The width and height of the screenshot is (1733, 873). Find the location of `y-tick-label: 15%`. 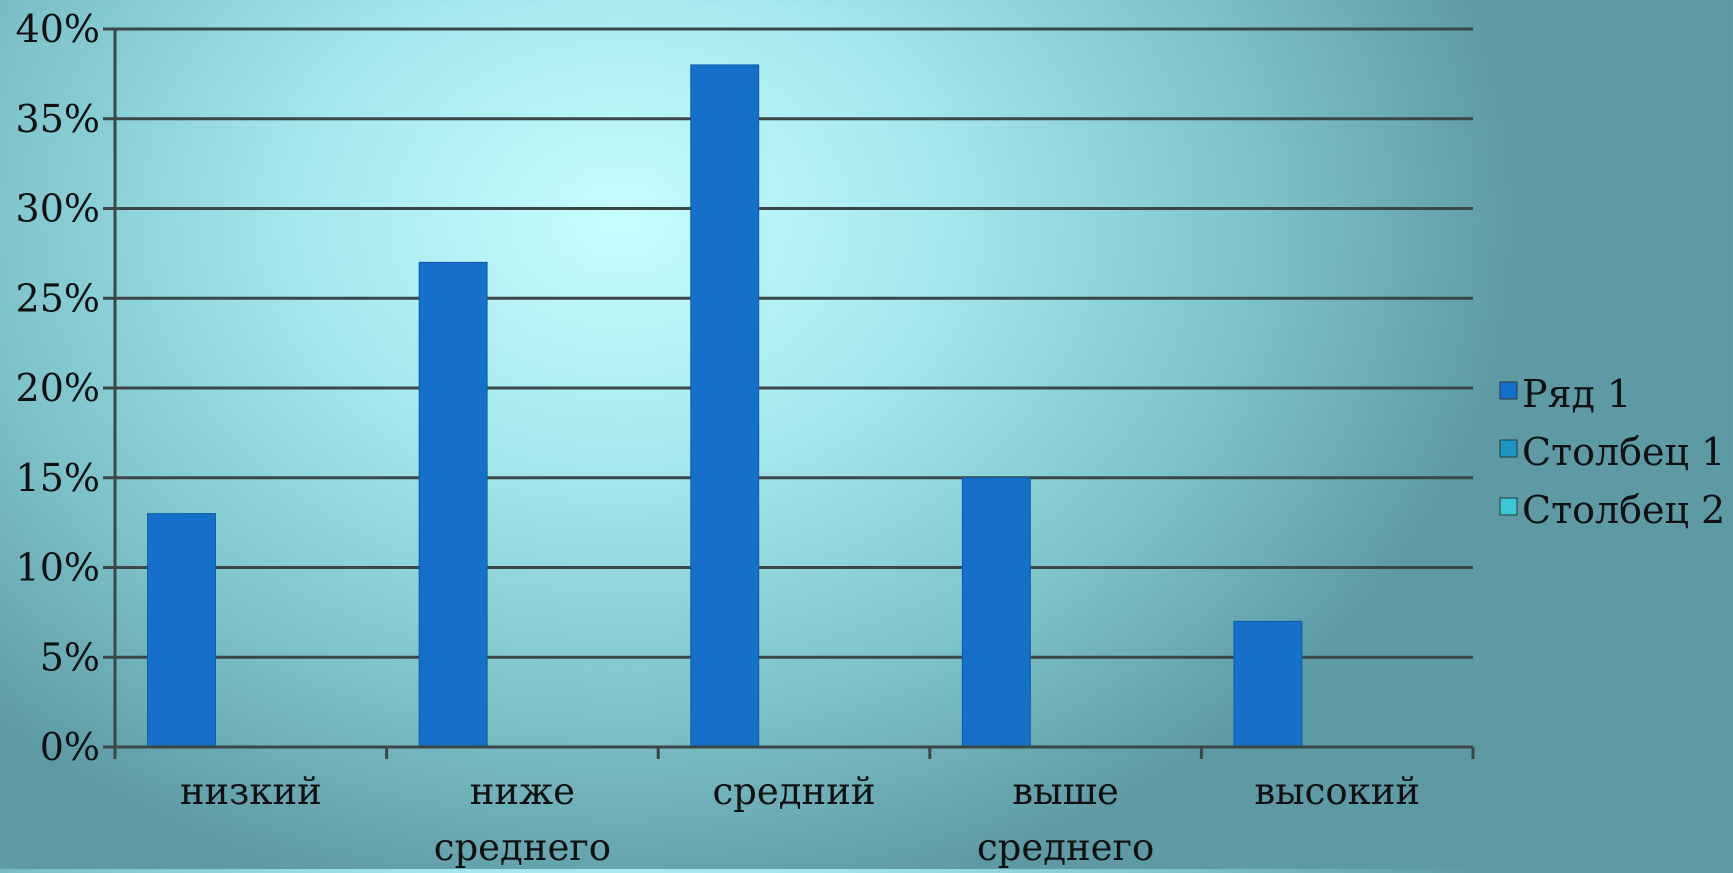

y-tick-label: 15% is located at coordinates (58, 478).